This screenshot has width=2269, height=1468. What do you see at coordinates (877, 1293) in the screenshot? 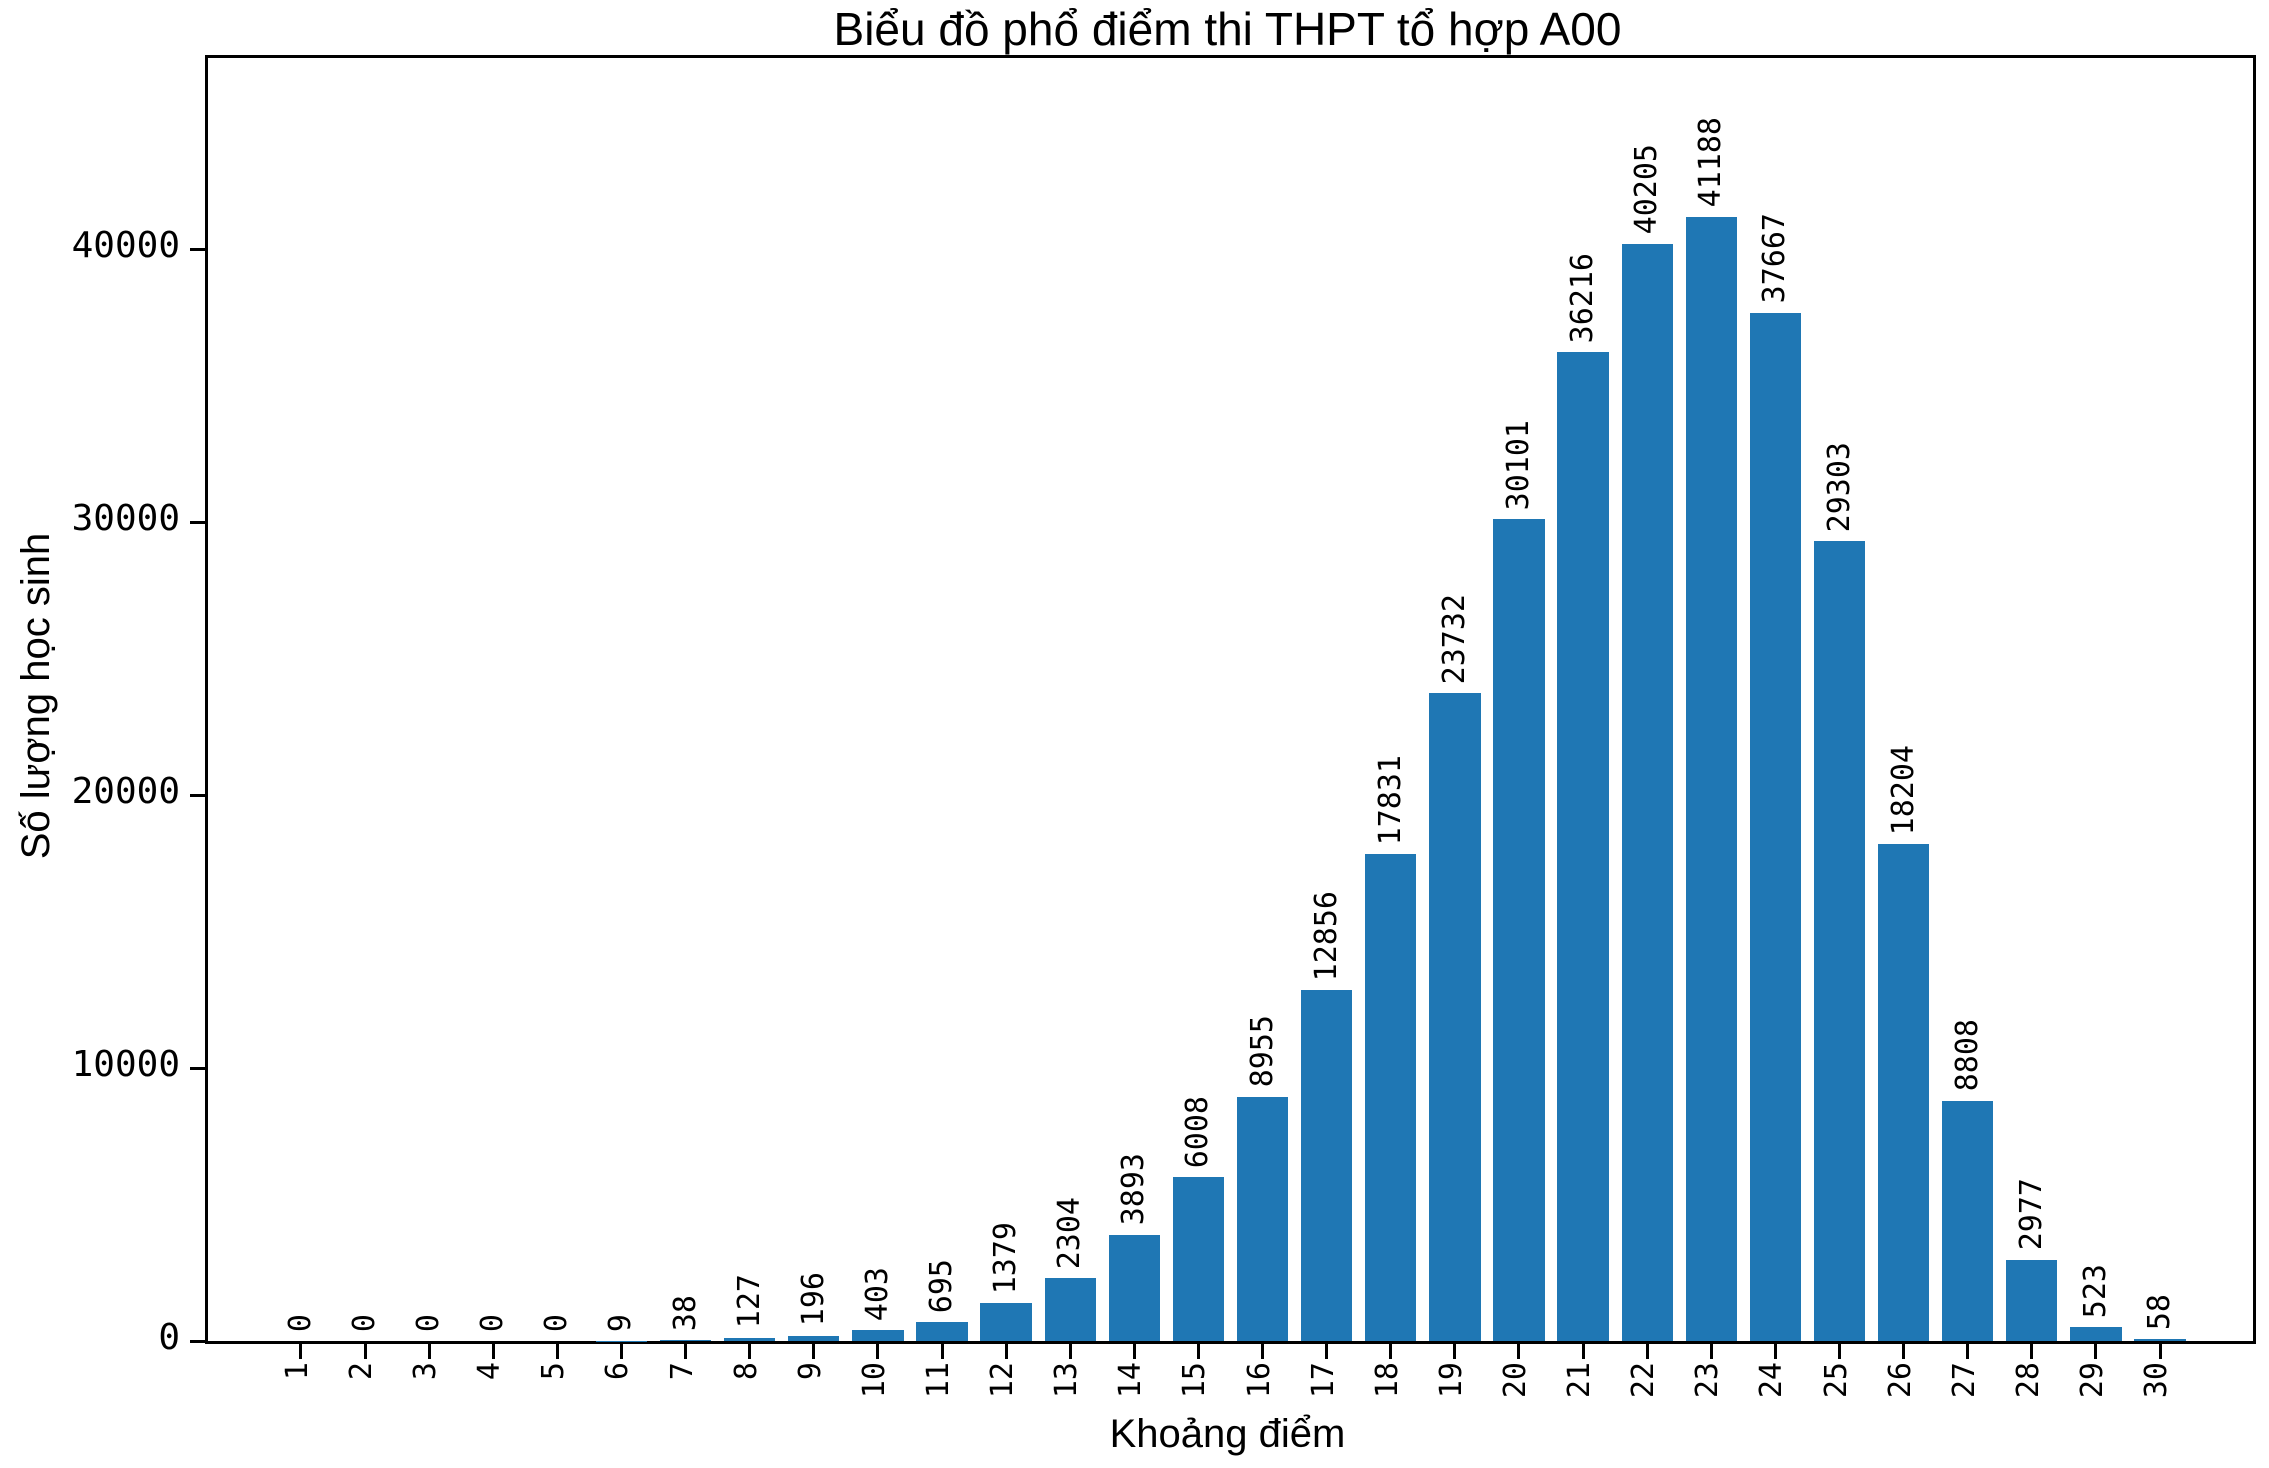
I see `bar-value-label: 403` at bounding box center [877, 1293].